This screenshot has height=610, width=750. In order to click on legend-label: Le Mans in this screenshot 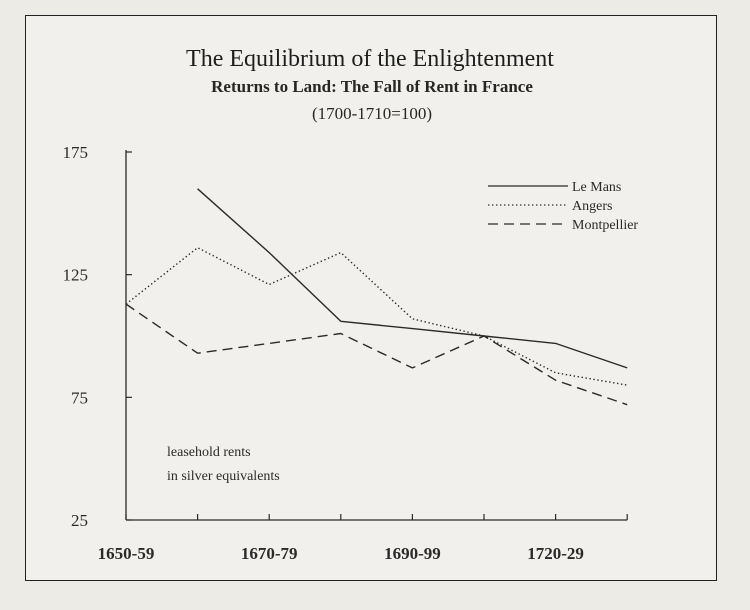, I will do `click(596, 187)`.